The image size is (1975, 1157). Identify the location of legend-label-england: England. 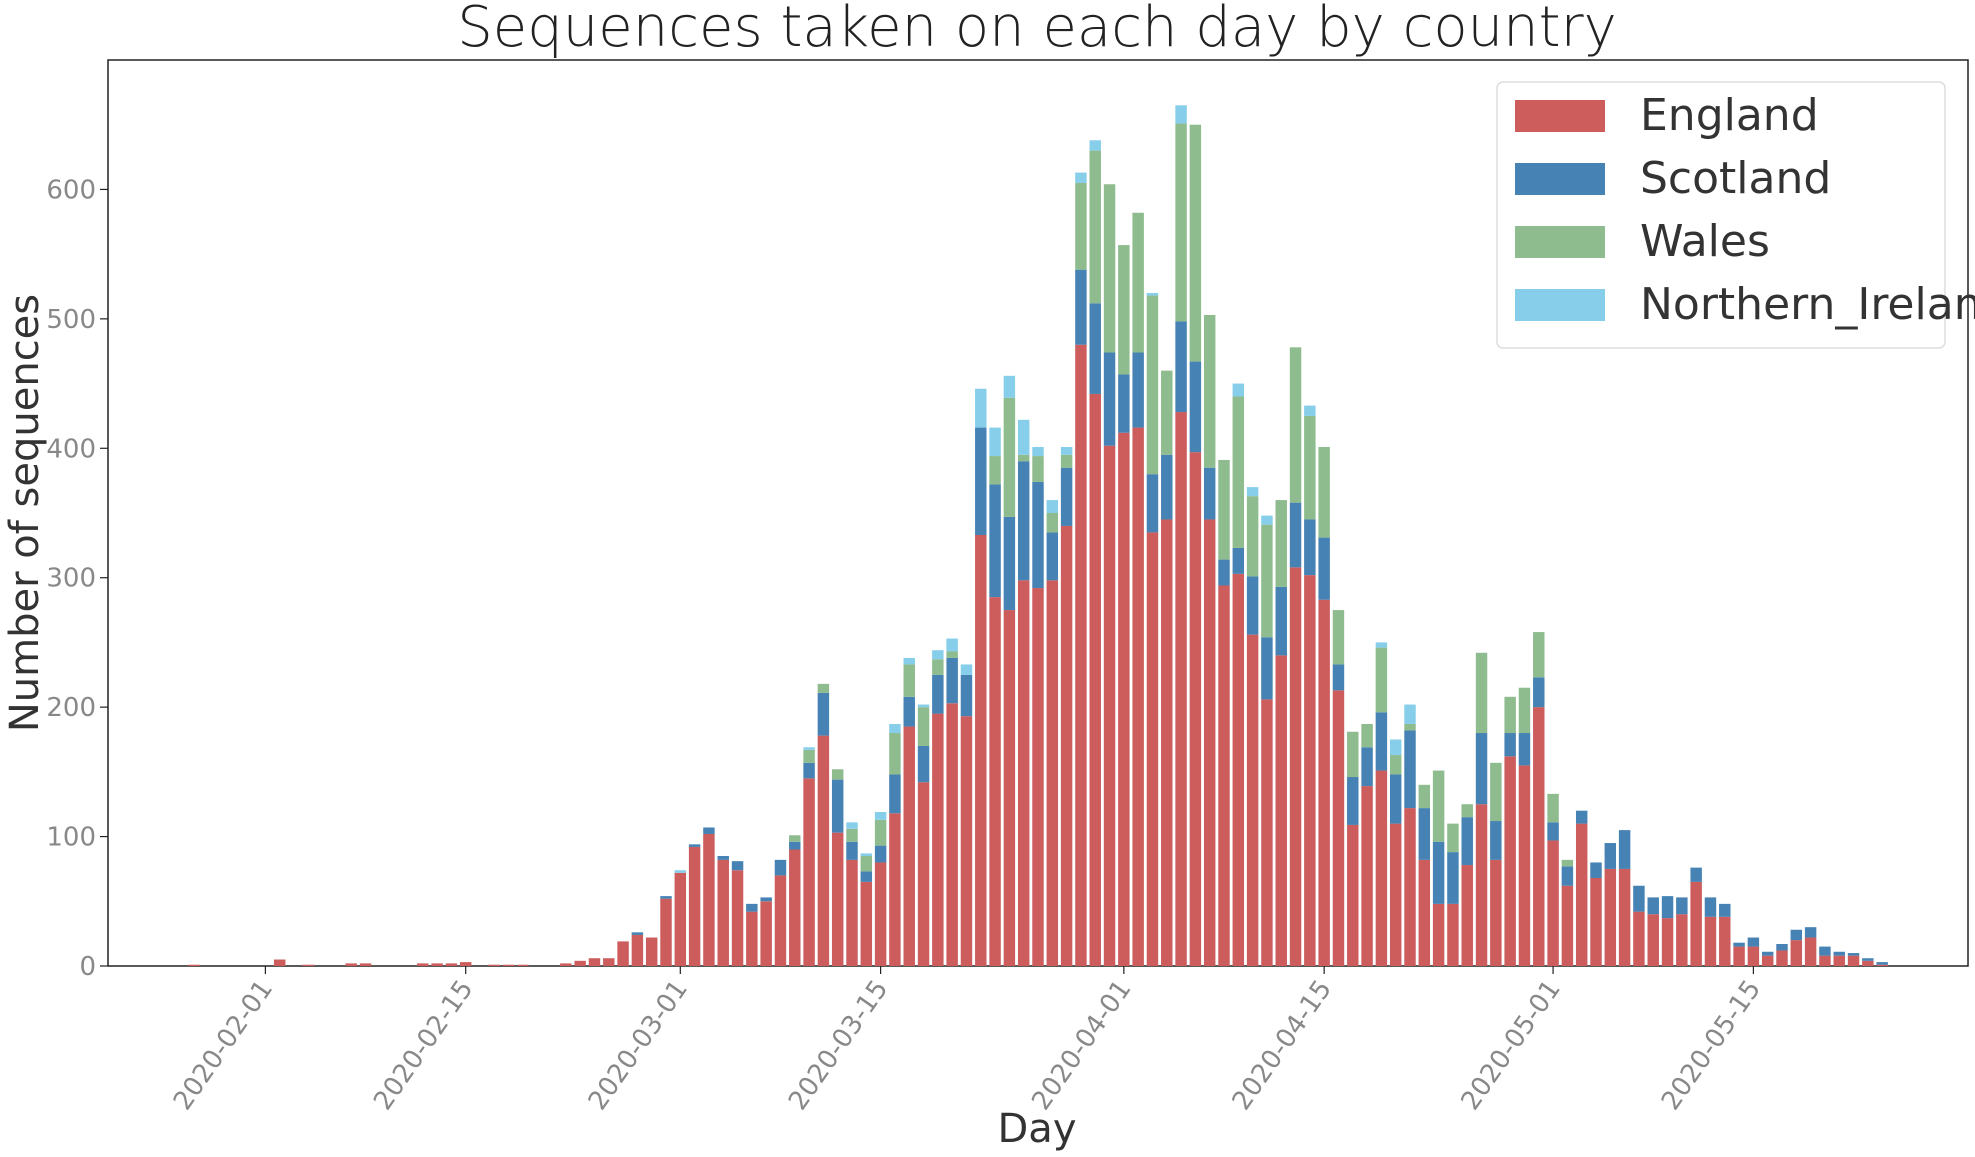
(1729, 115).